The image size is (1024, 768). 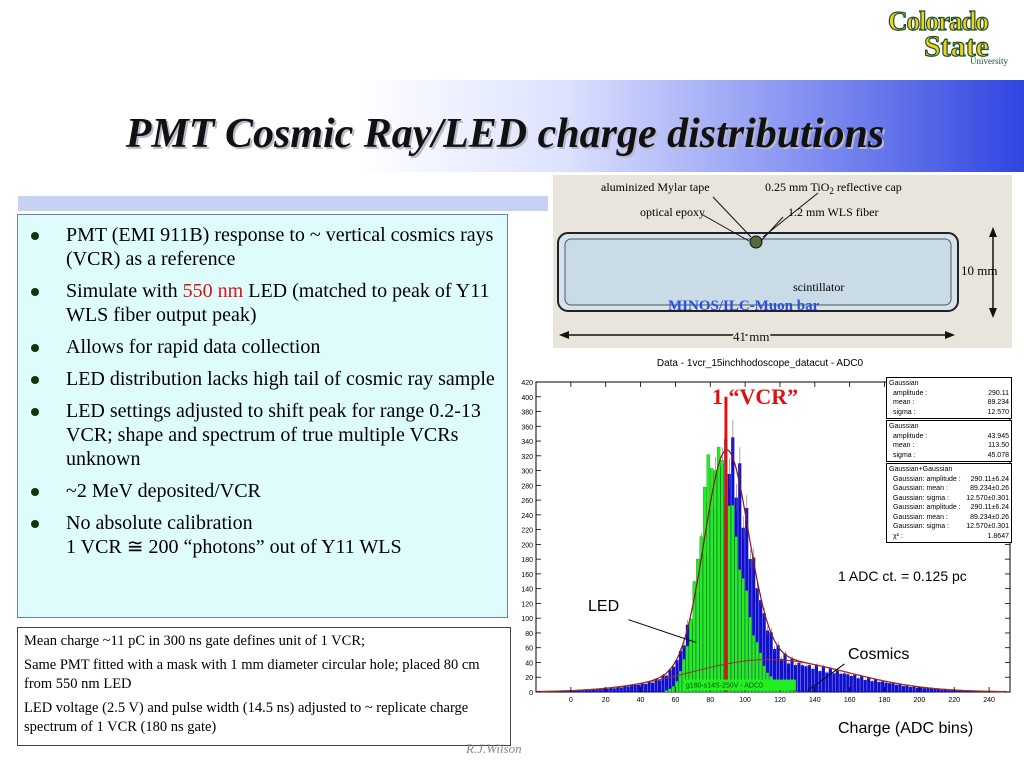 I want to click on y-tick-label: 0, so click(x=531, y=693).